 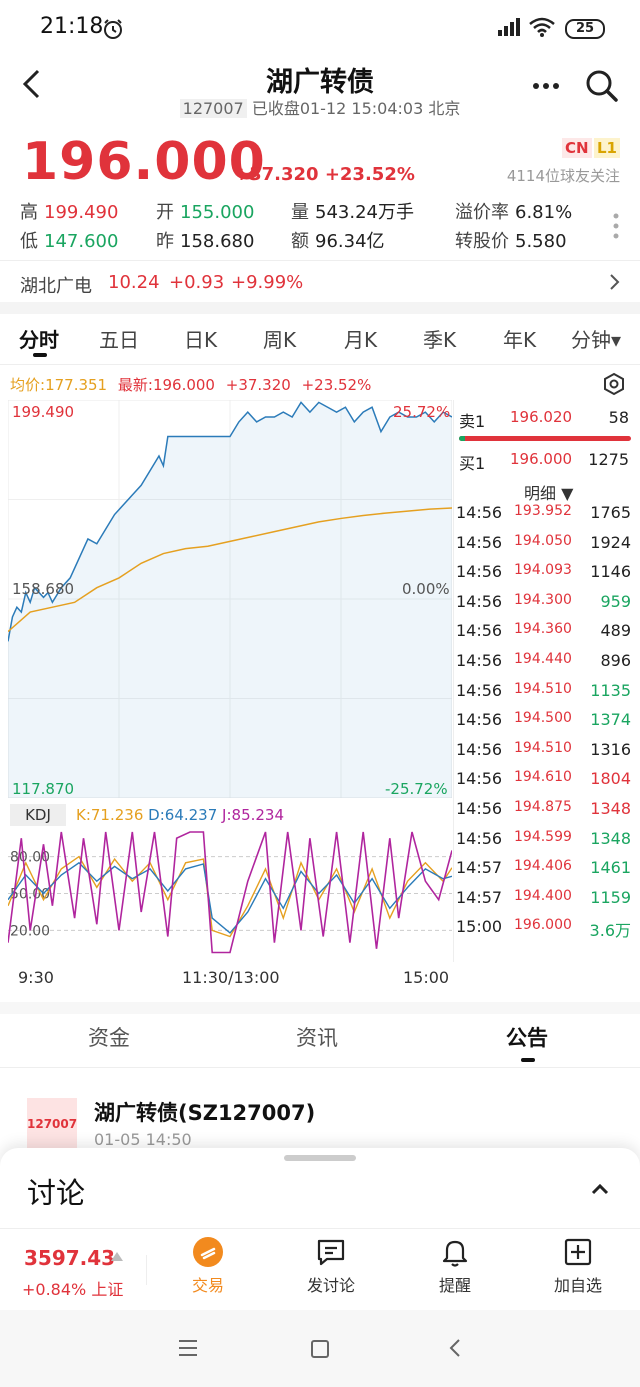 I want to click on triangle-up-icon, so click(x=117, y=1256).